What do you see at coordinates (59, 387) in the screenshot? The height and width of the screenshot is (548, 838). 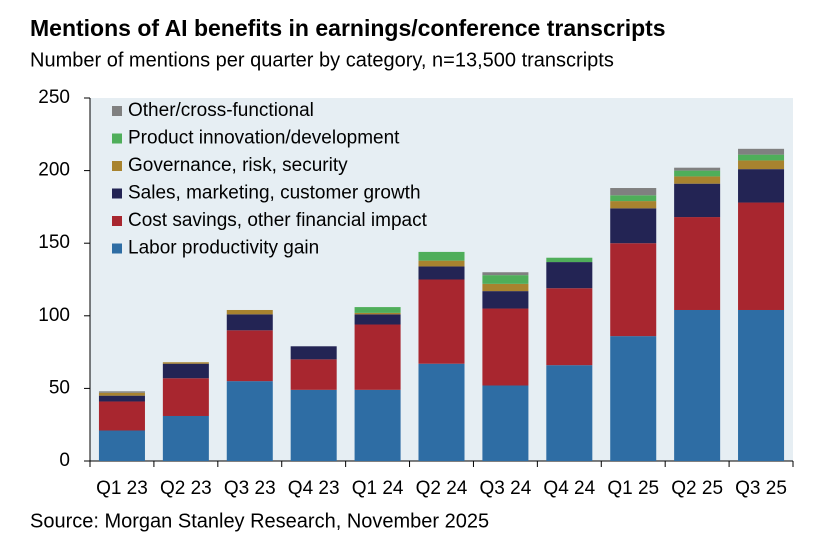 I see `y-tick-label: 50` at bounding box center [59, 387].